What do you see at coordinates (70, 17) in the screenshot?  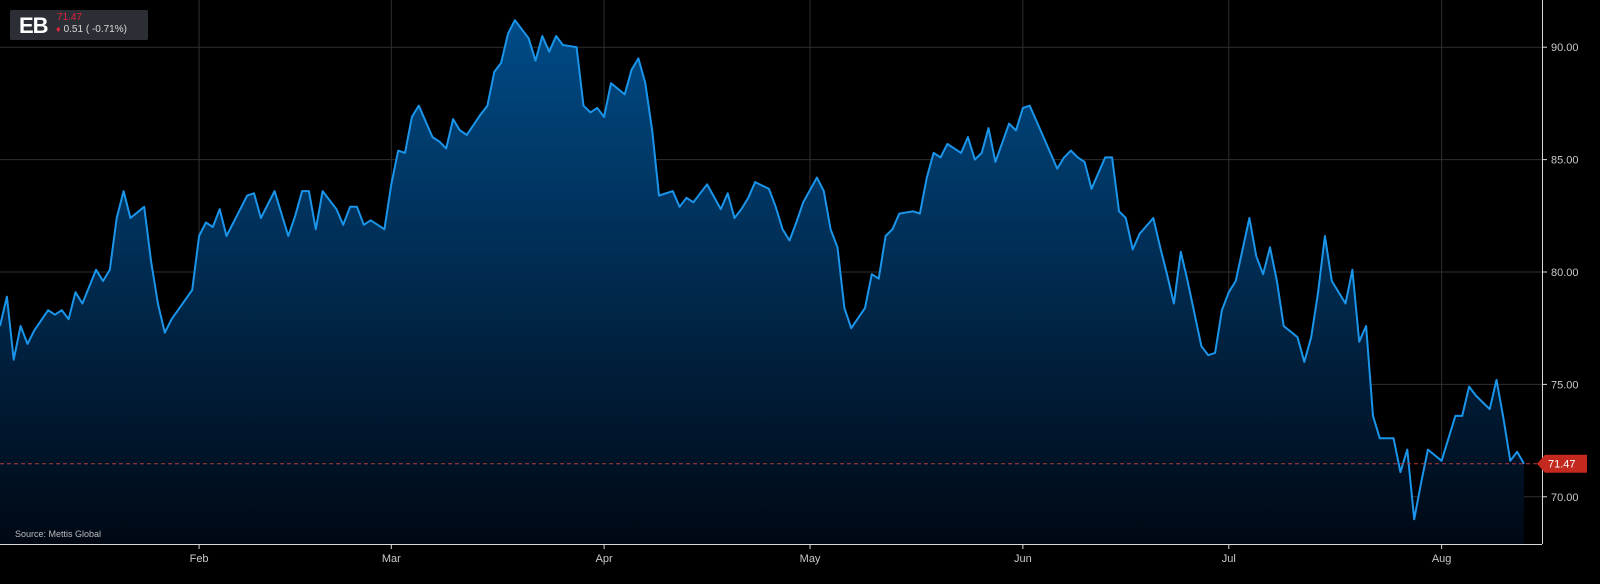 I see `ticker-last-price: 71.47` at bounding box center [70, 17].